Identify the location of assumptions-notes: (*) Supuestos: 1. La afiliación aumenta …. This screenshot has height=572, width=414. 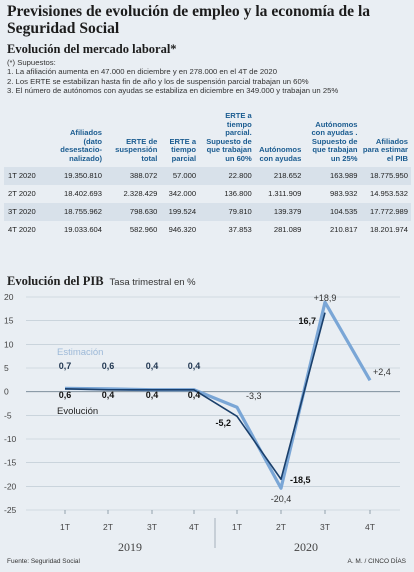
(209, 77).